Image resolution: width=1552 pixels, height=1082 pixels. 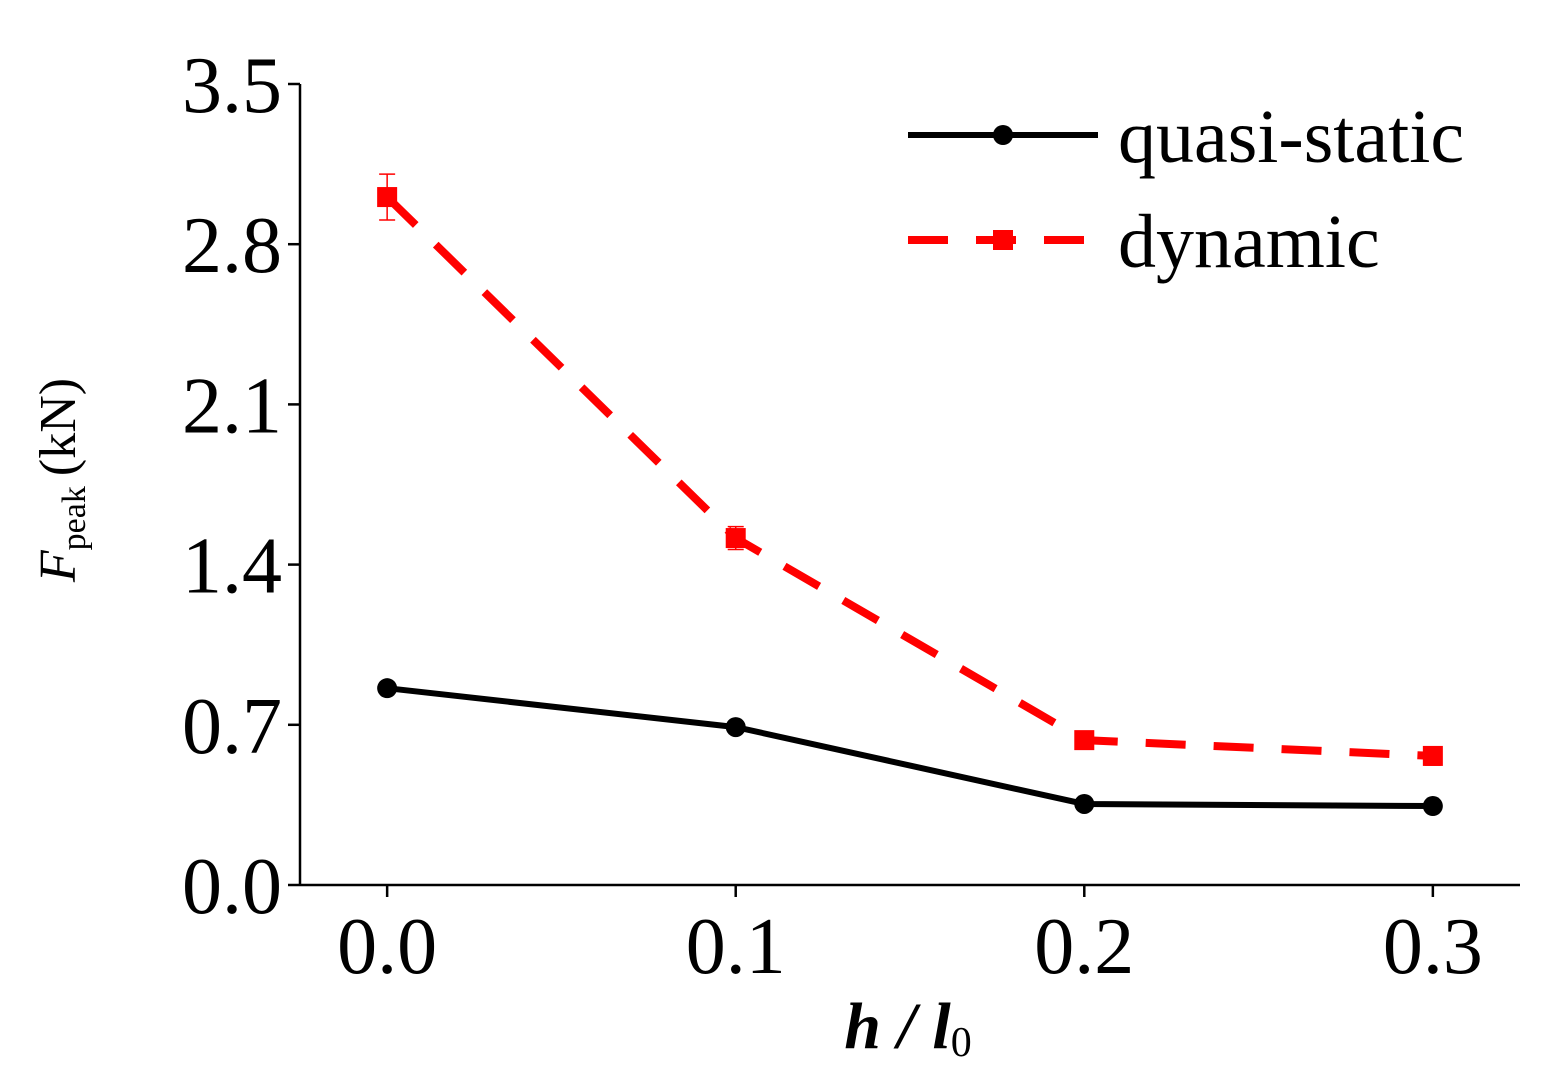 I want to click on y-label-subscript: peak, so click(x=74, y=518).